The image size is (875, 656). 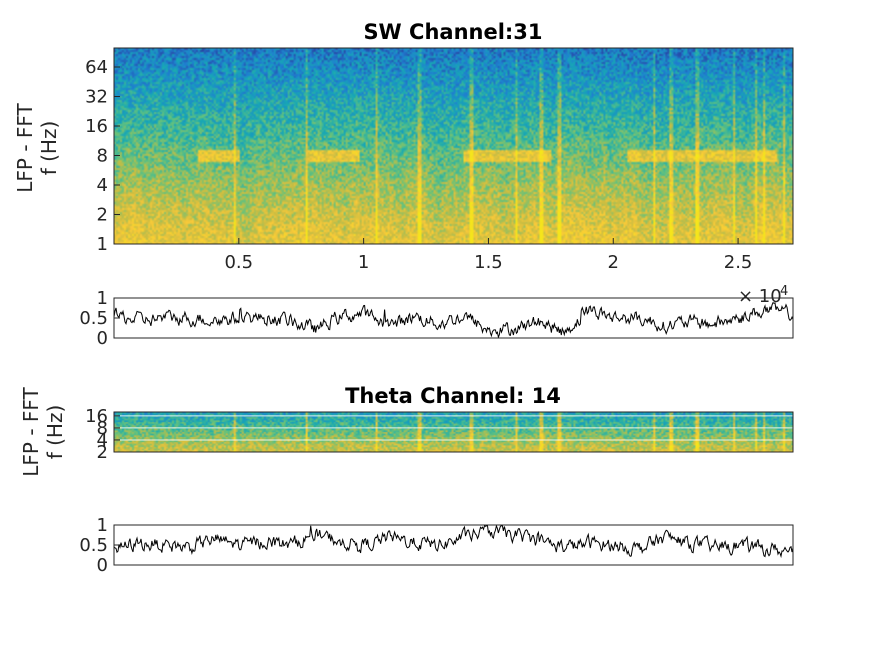 I want to click on sw-ratio-panel: 00.51 × 10 4, so click(x=436, y=316).